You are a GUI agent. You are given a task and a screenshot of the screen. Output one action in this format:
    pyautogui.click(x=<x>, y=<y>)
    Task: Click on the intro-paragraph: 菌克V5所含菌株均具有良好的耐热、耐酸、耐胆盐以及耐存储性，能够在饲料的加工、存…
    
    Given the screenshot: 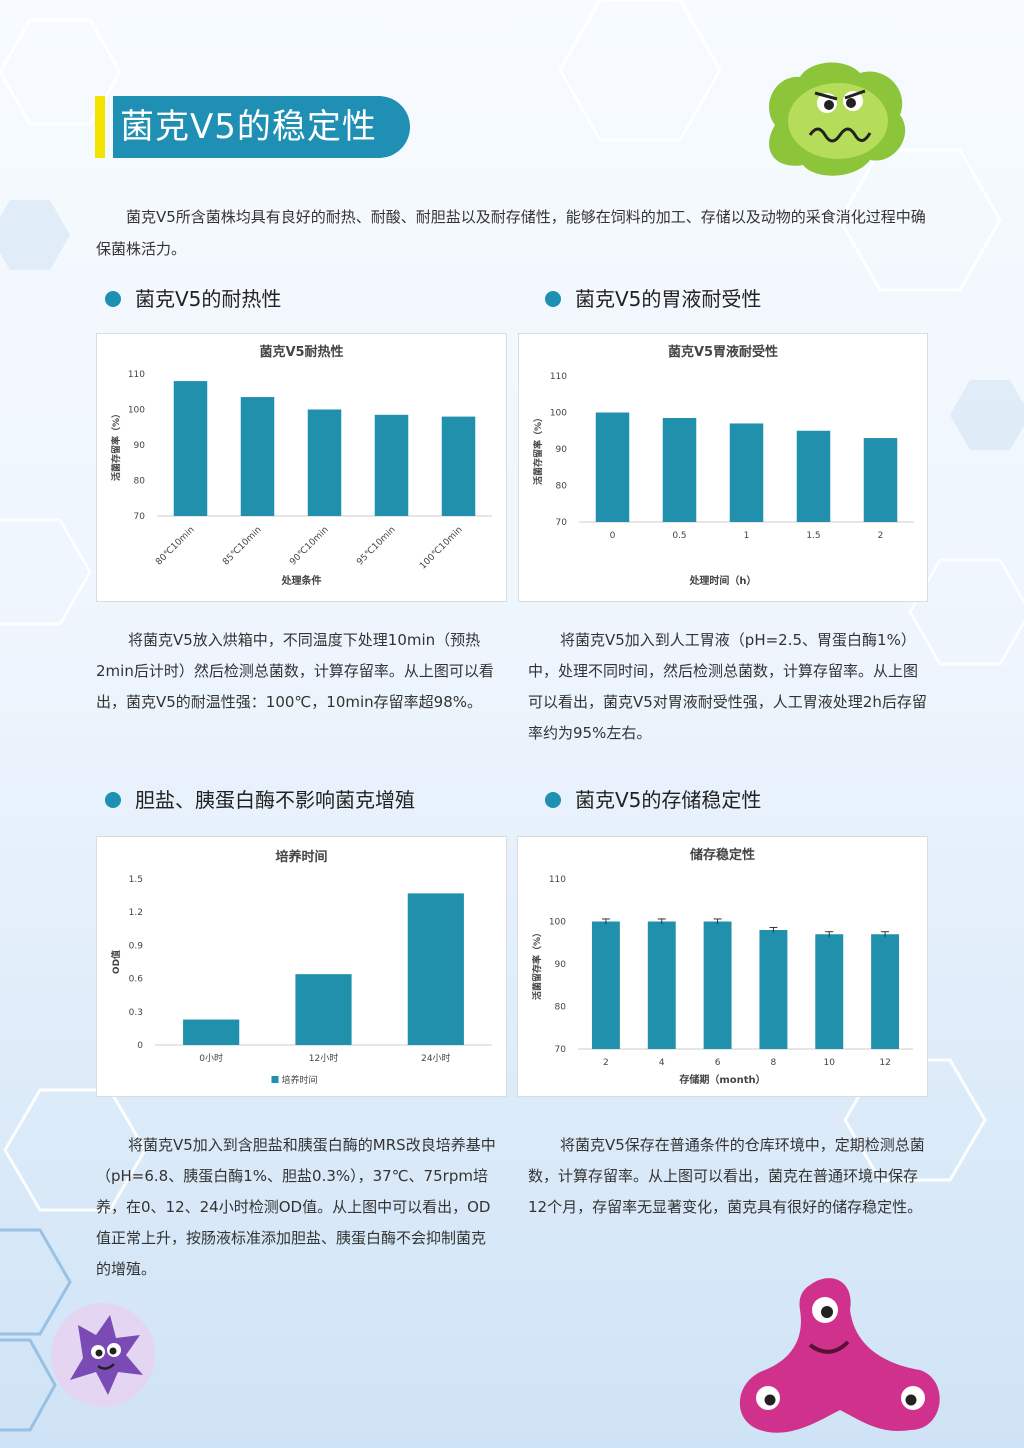 What is the action you would take?
    pyautogui.click(x=511, y=233)
    